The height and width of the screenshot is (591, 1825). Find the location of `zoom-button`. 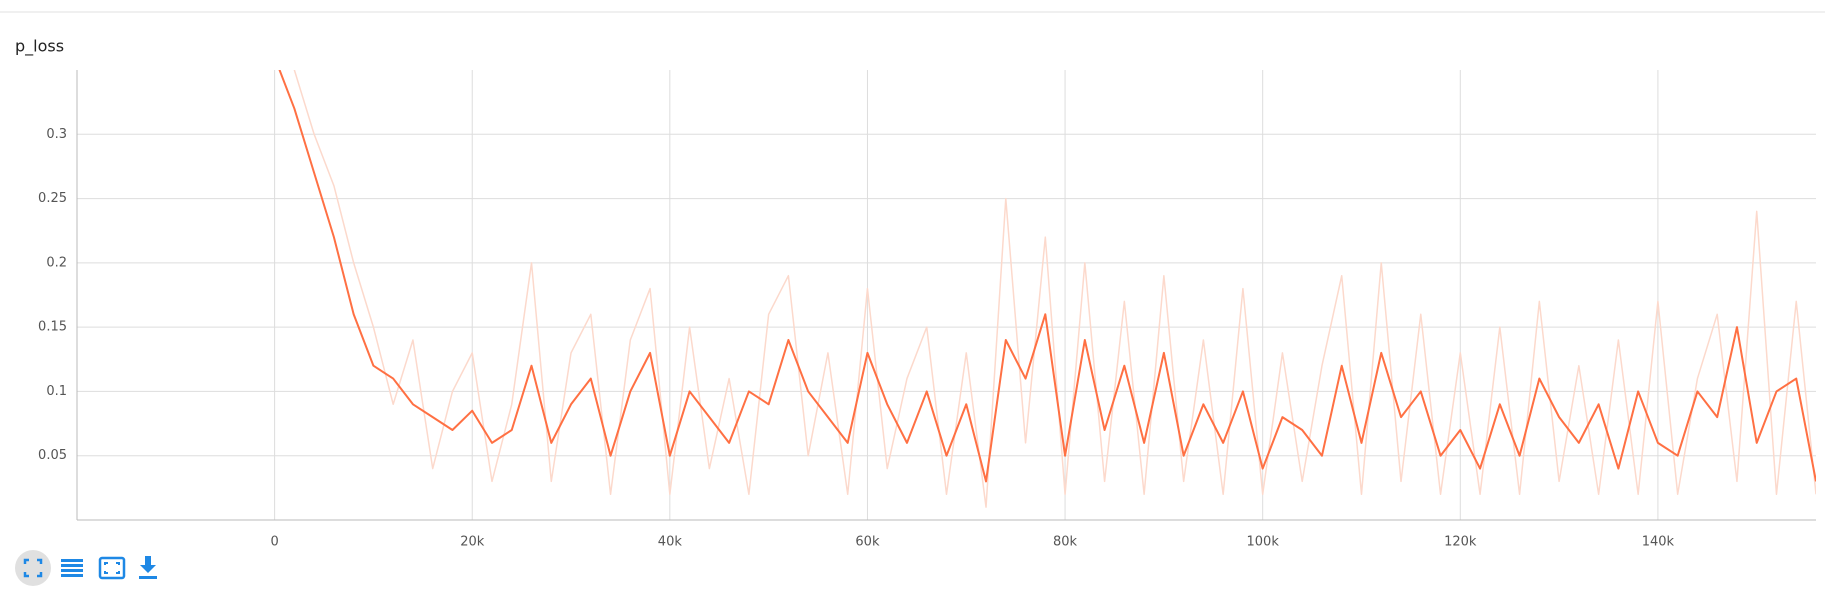

zoom-button is located at coordinates (112, 568).